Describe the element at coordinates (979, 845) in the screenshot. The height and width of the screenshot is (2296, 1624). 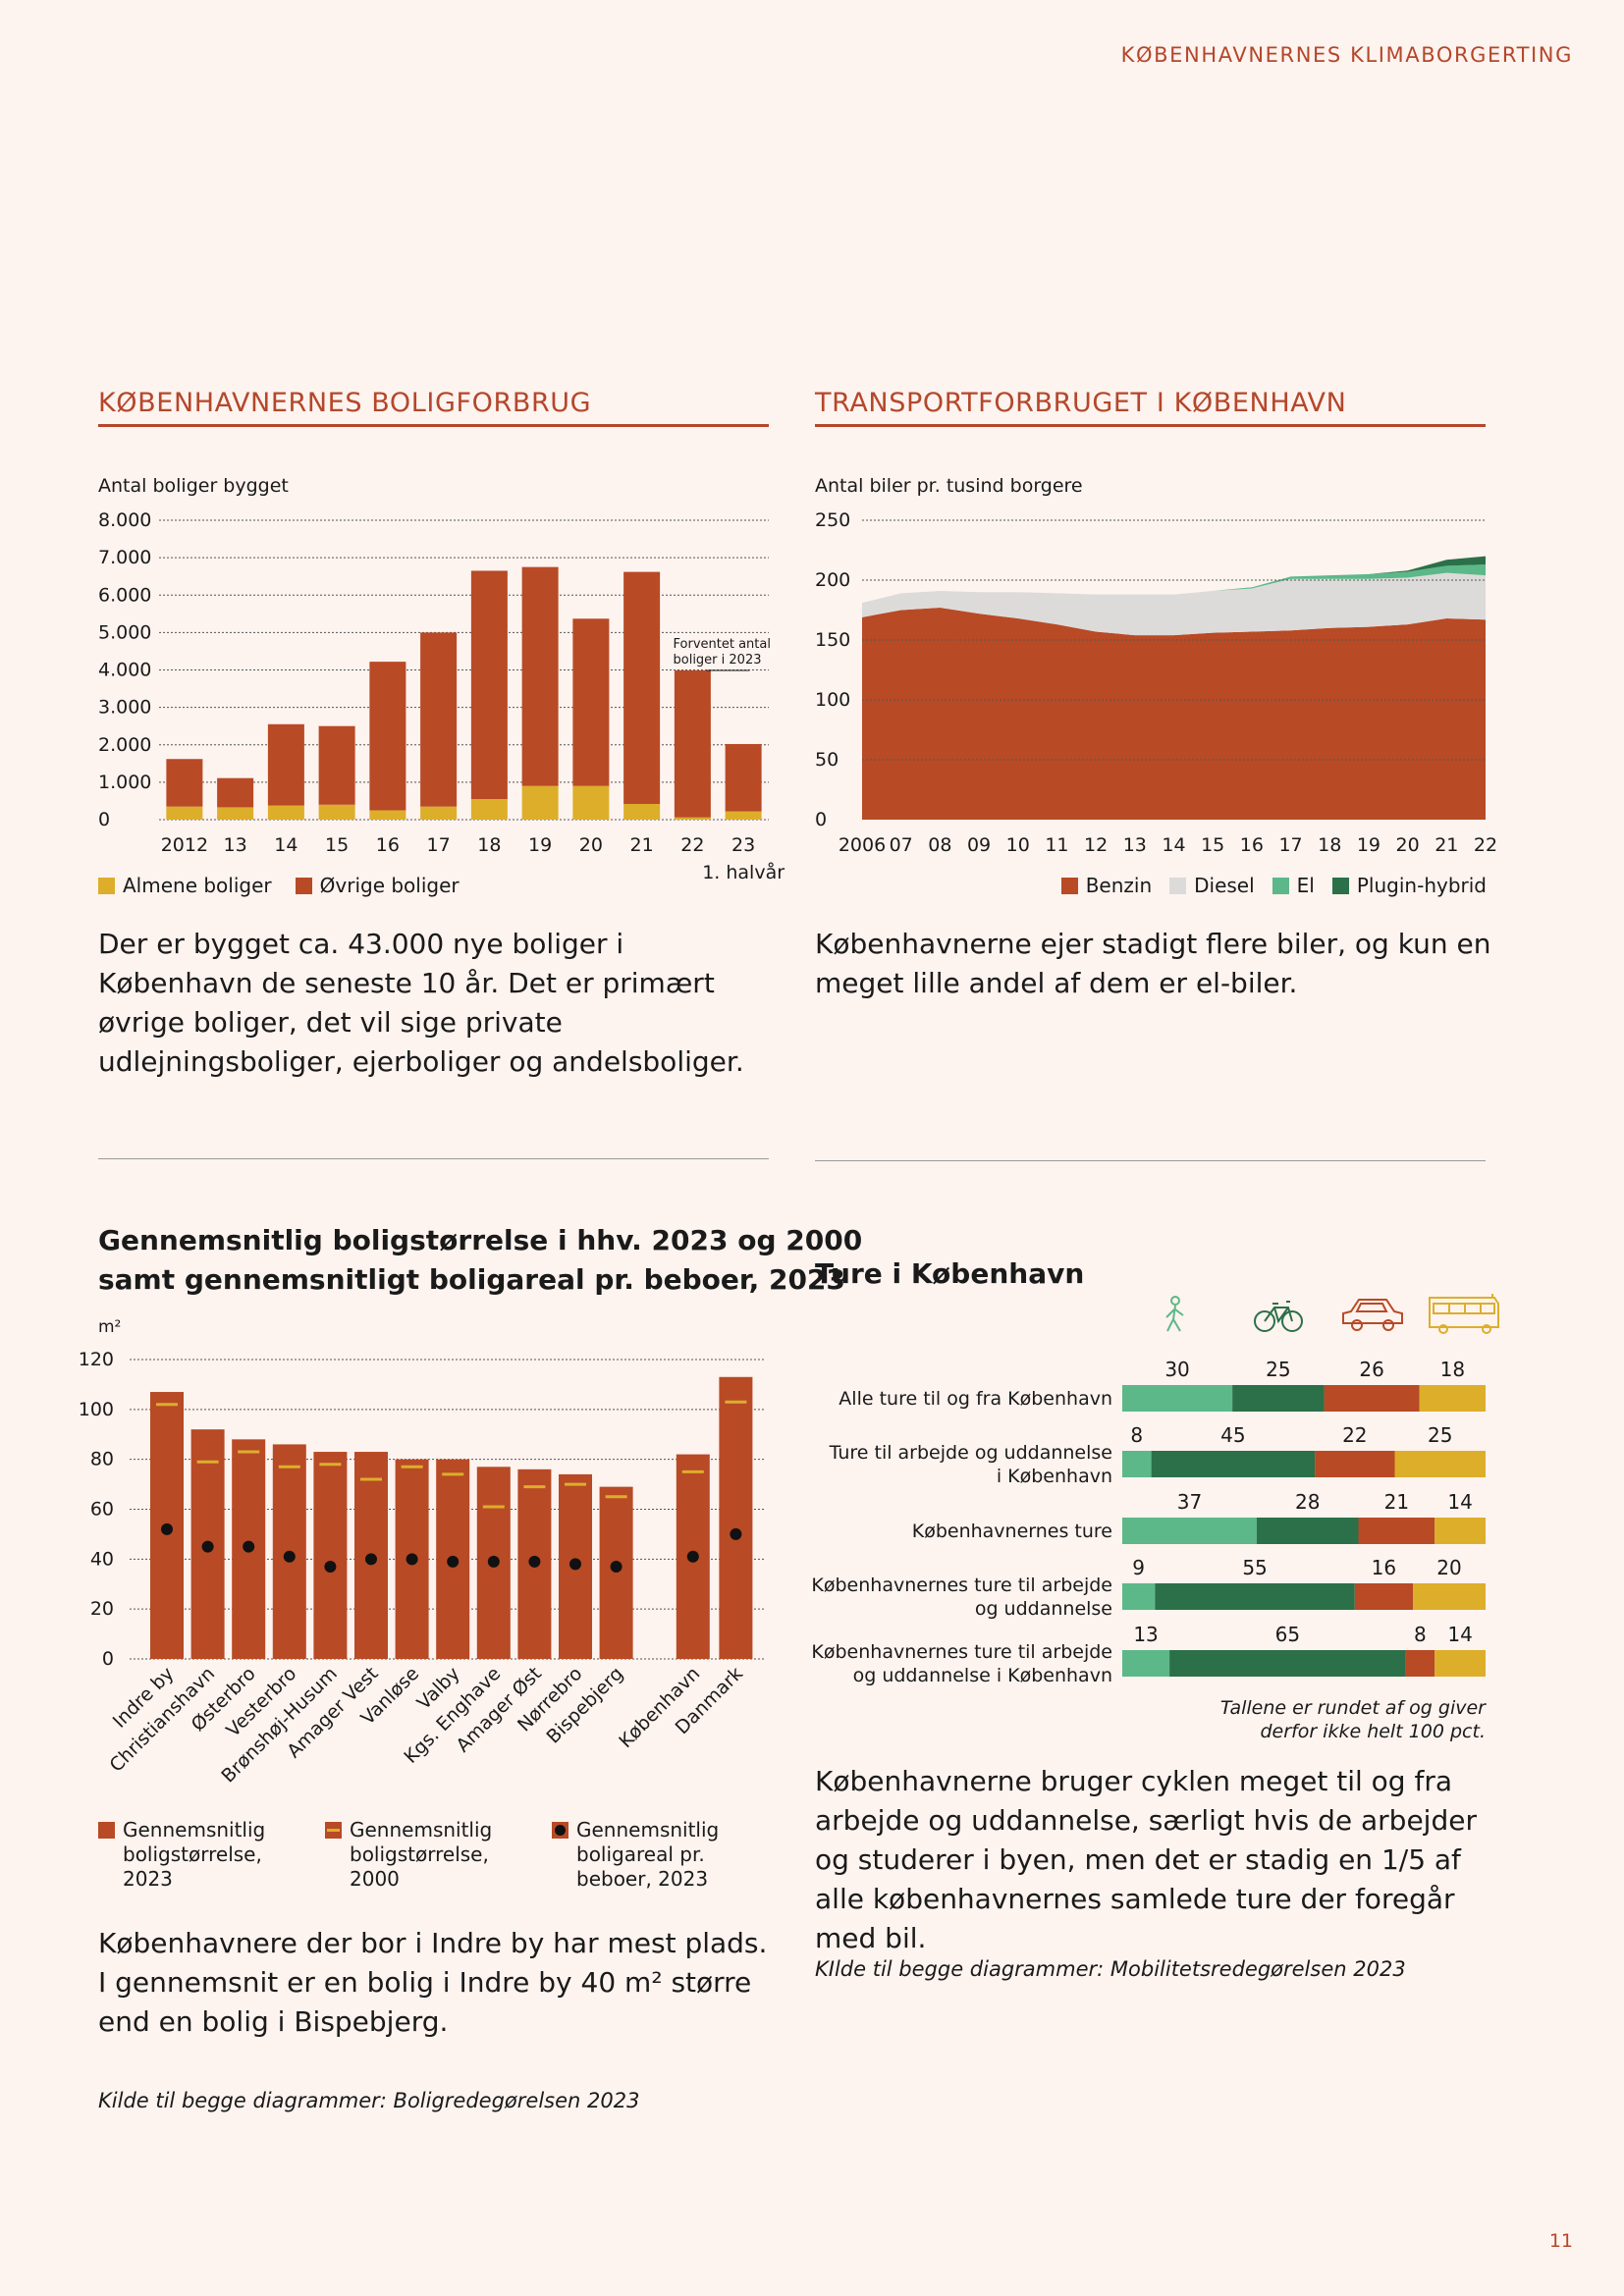
I see `x-tick-label: 09` at that location.